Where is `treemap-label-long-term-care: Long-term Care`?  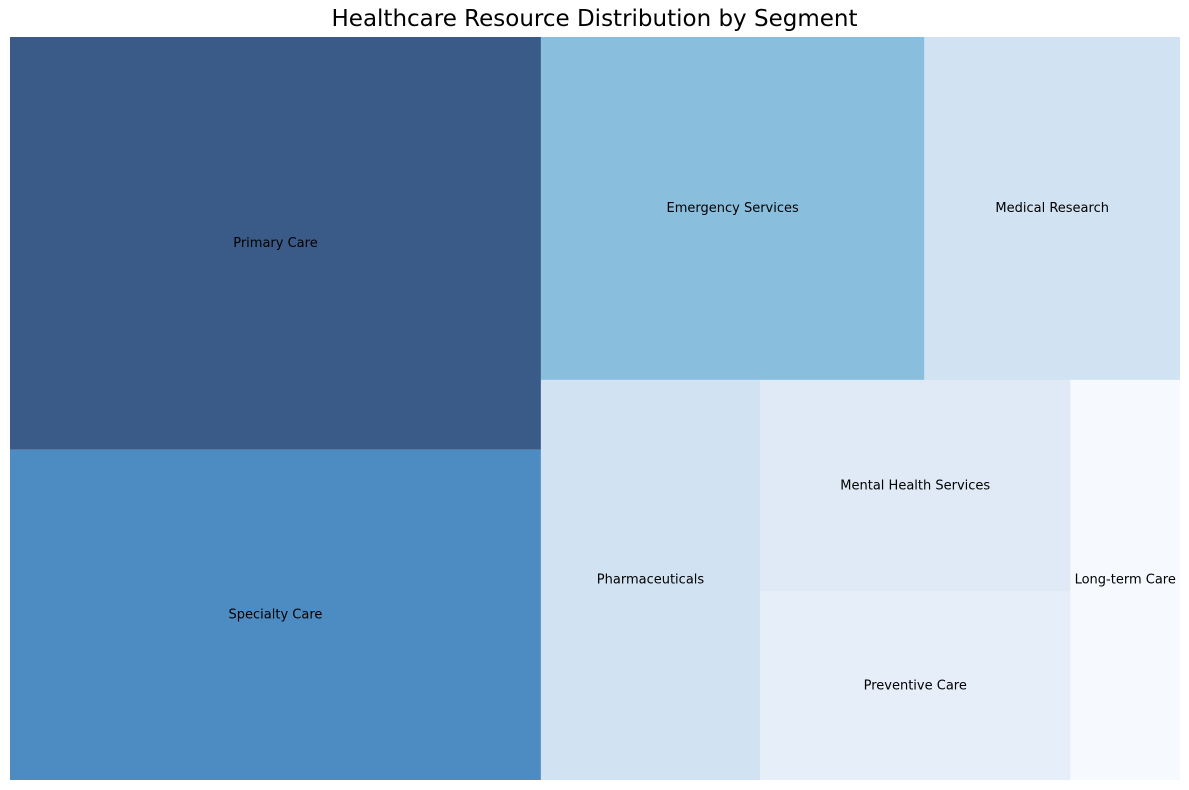
treemap-label-long-term-care: Long-term Care is located at coordinates (1125, 579).